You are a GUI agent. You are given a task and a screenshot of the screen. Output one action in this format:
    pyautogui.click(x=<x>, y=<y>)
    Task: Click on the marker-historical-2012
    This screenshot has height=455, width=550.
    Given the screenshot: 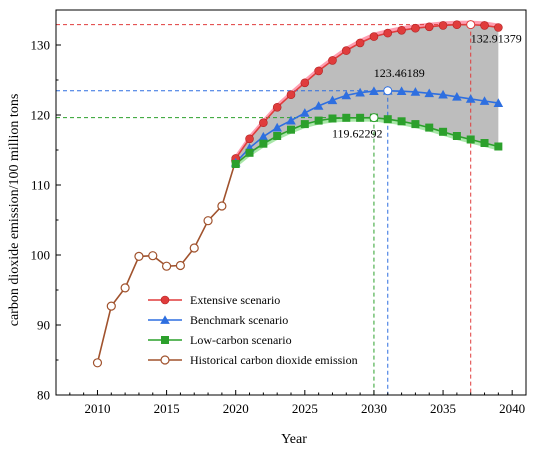 What is the action you would take?
    pyautogui.click(x=125, y=288)
    